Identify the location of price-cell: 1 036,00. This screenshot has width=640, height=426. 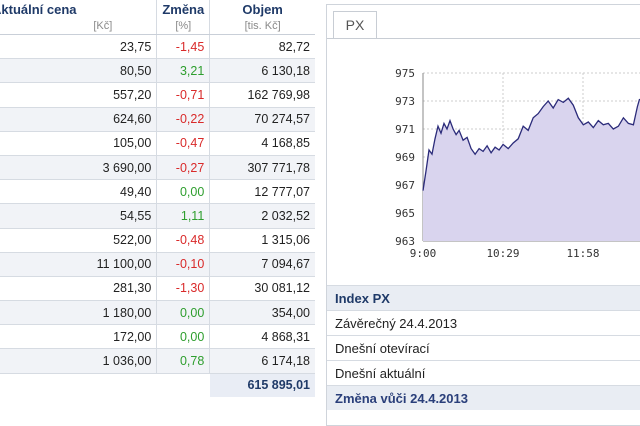
(78, 361).